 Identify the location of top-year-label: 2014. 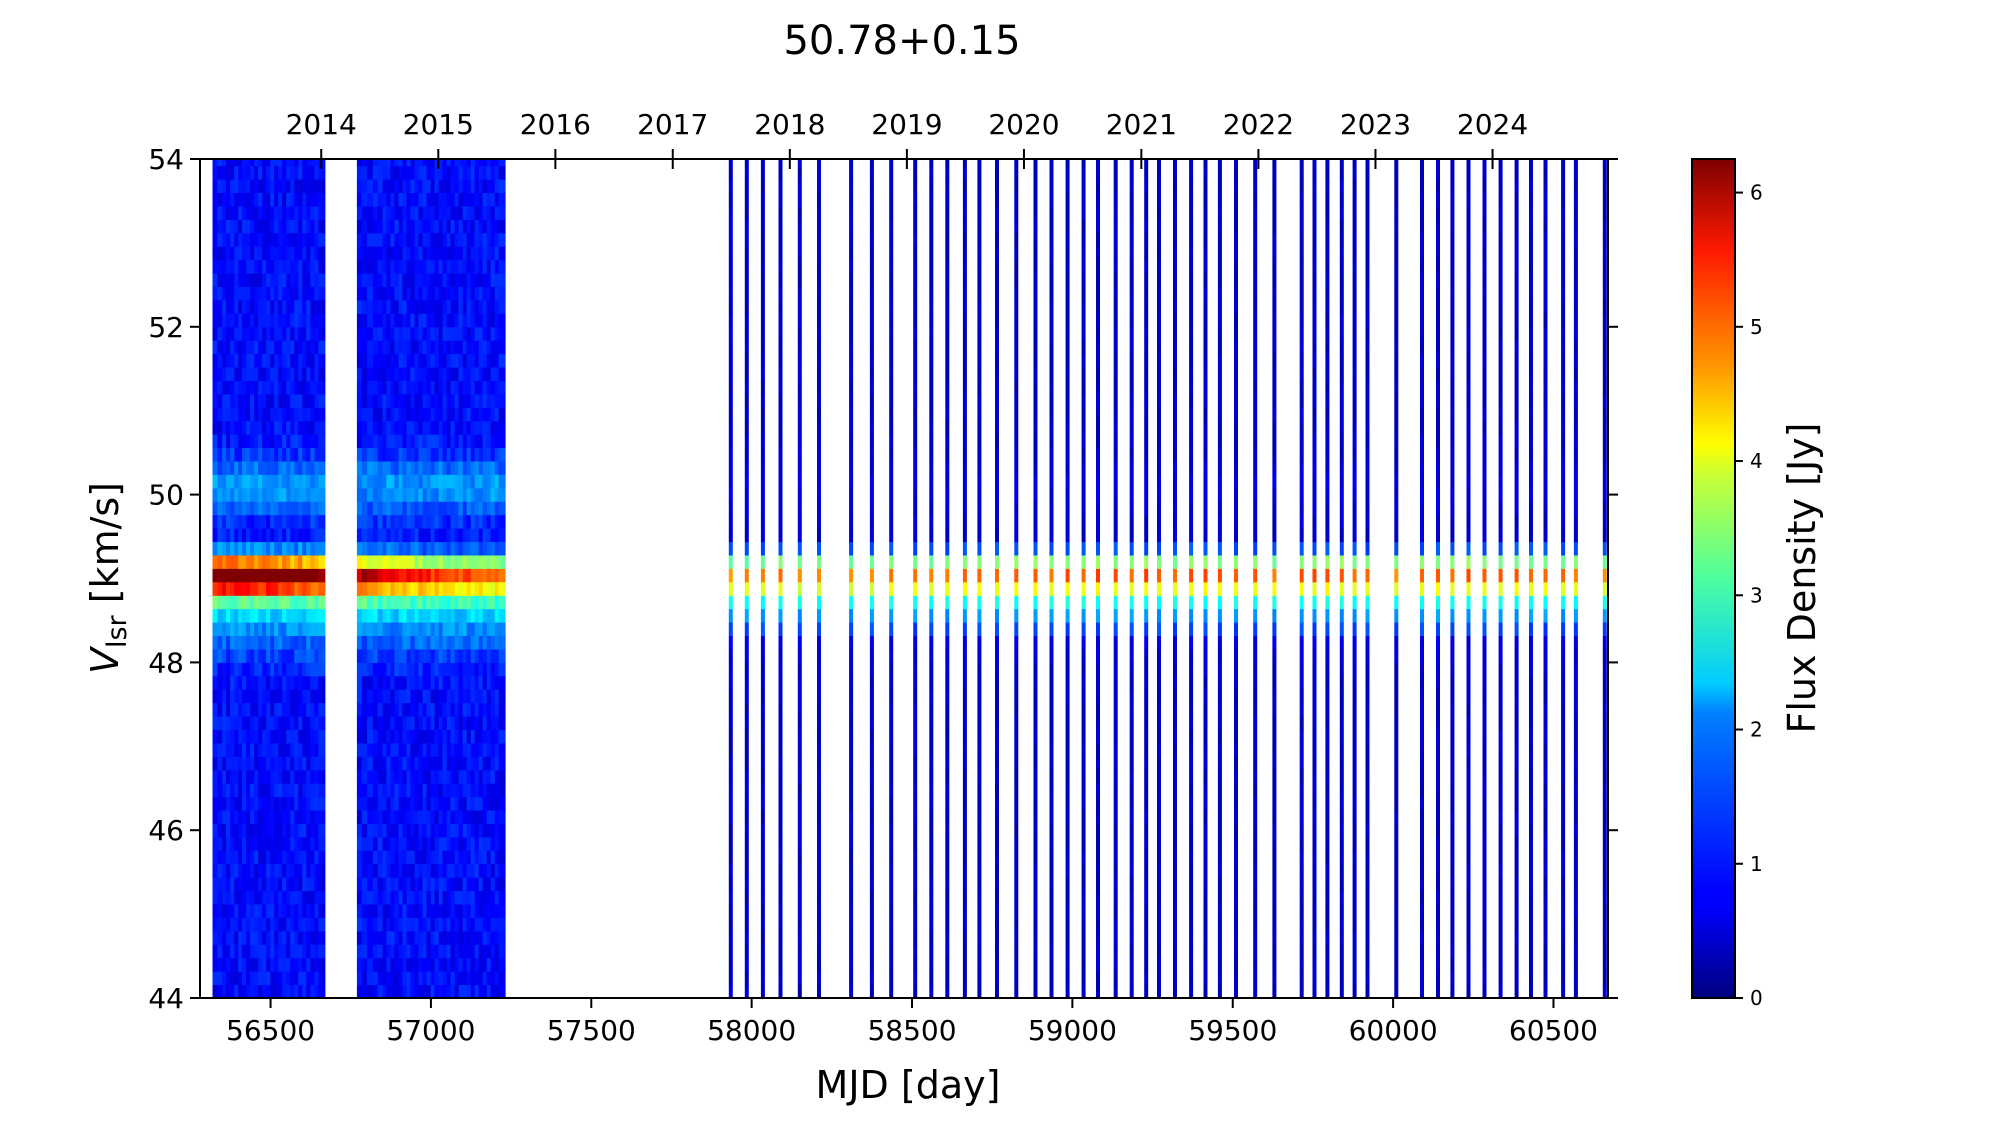
(321, 124).